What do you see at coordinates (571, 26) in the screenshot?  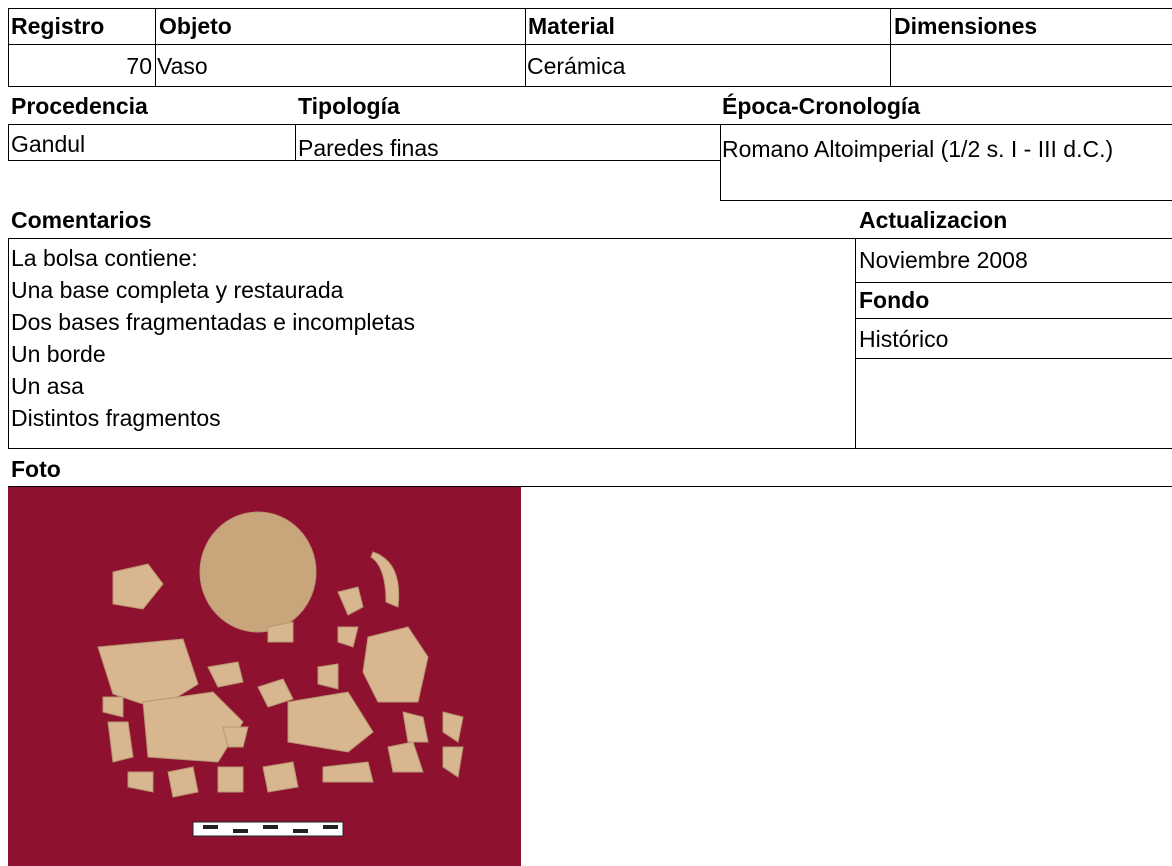 I see `header: Material` at bounding box center [571, 26].